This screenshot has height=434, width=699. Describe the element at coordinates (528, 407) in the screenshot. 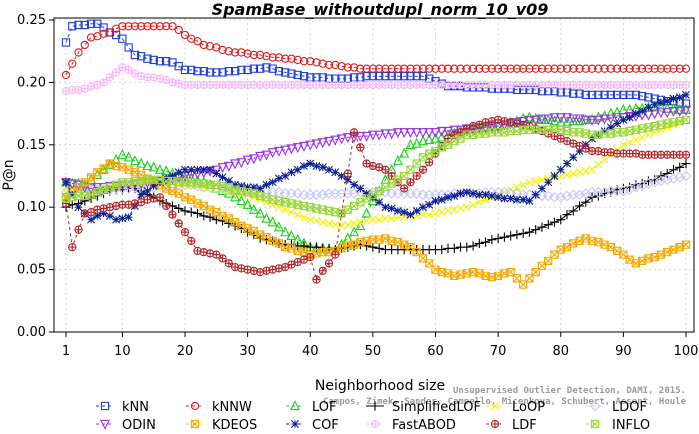

I see `legend-label: LoOP` at that location.